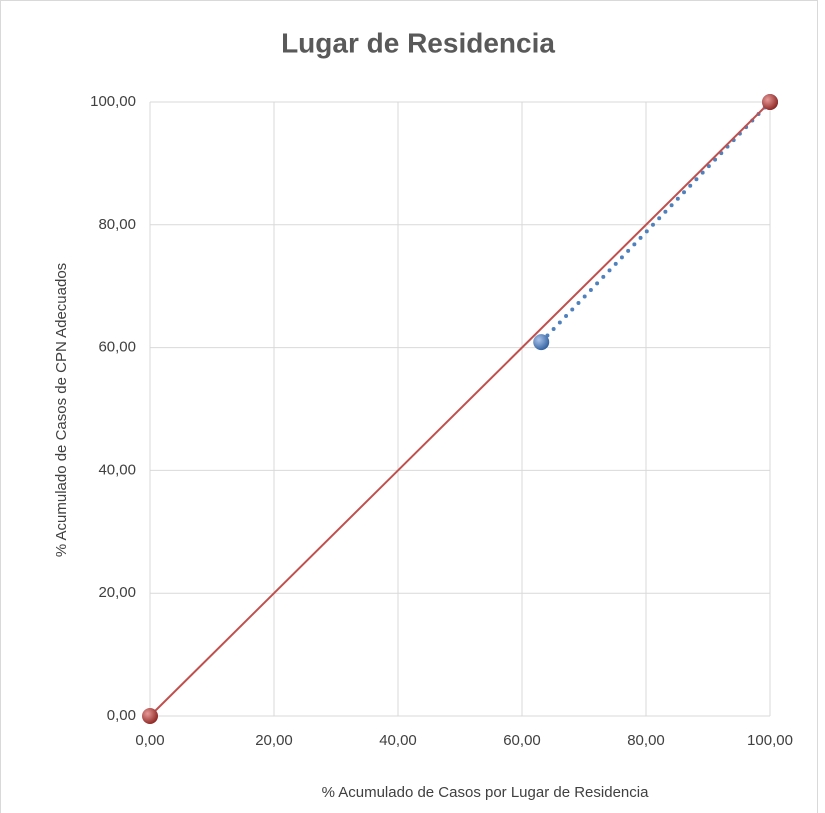 Image resolution: width=825 pixels, height=813 pixels. Describe the element at coordinates (646, 740) in the screenshot. I see `x-tick-label: 80,00` at that location.